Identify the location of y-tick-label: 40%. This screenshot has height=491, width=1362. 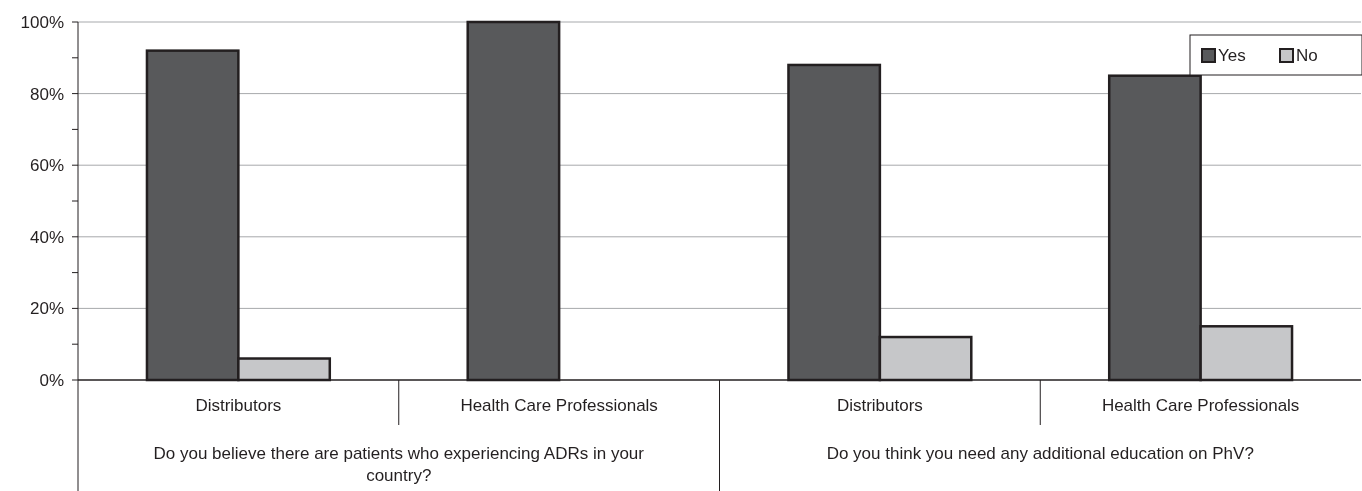
(46, 237).